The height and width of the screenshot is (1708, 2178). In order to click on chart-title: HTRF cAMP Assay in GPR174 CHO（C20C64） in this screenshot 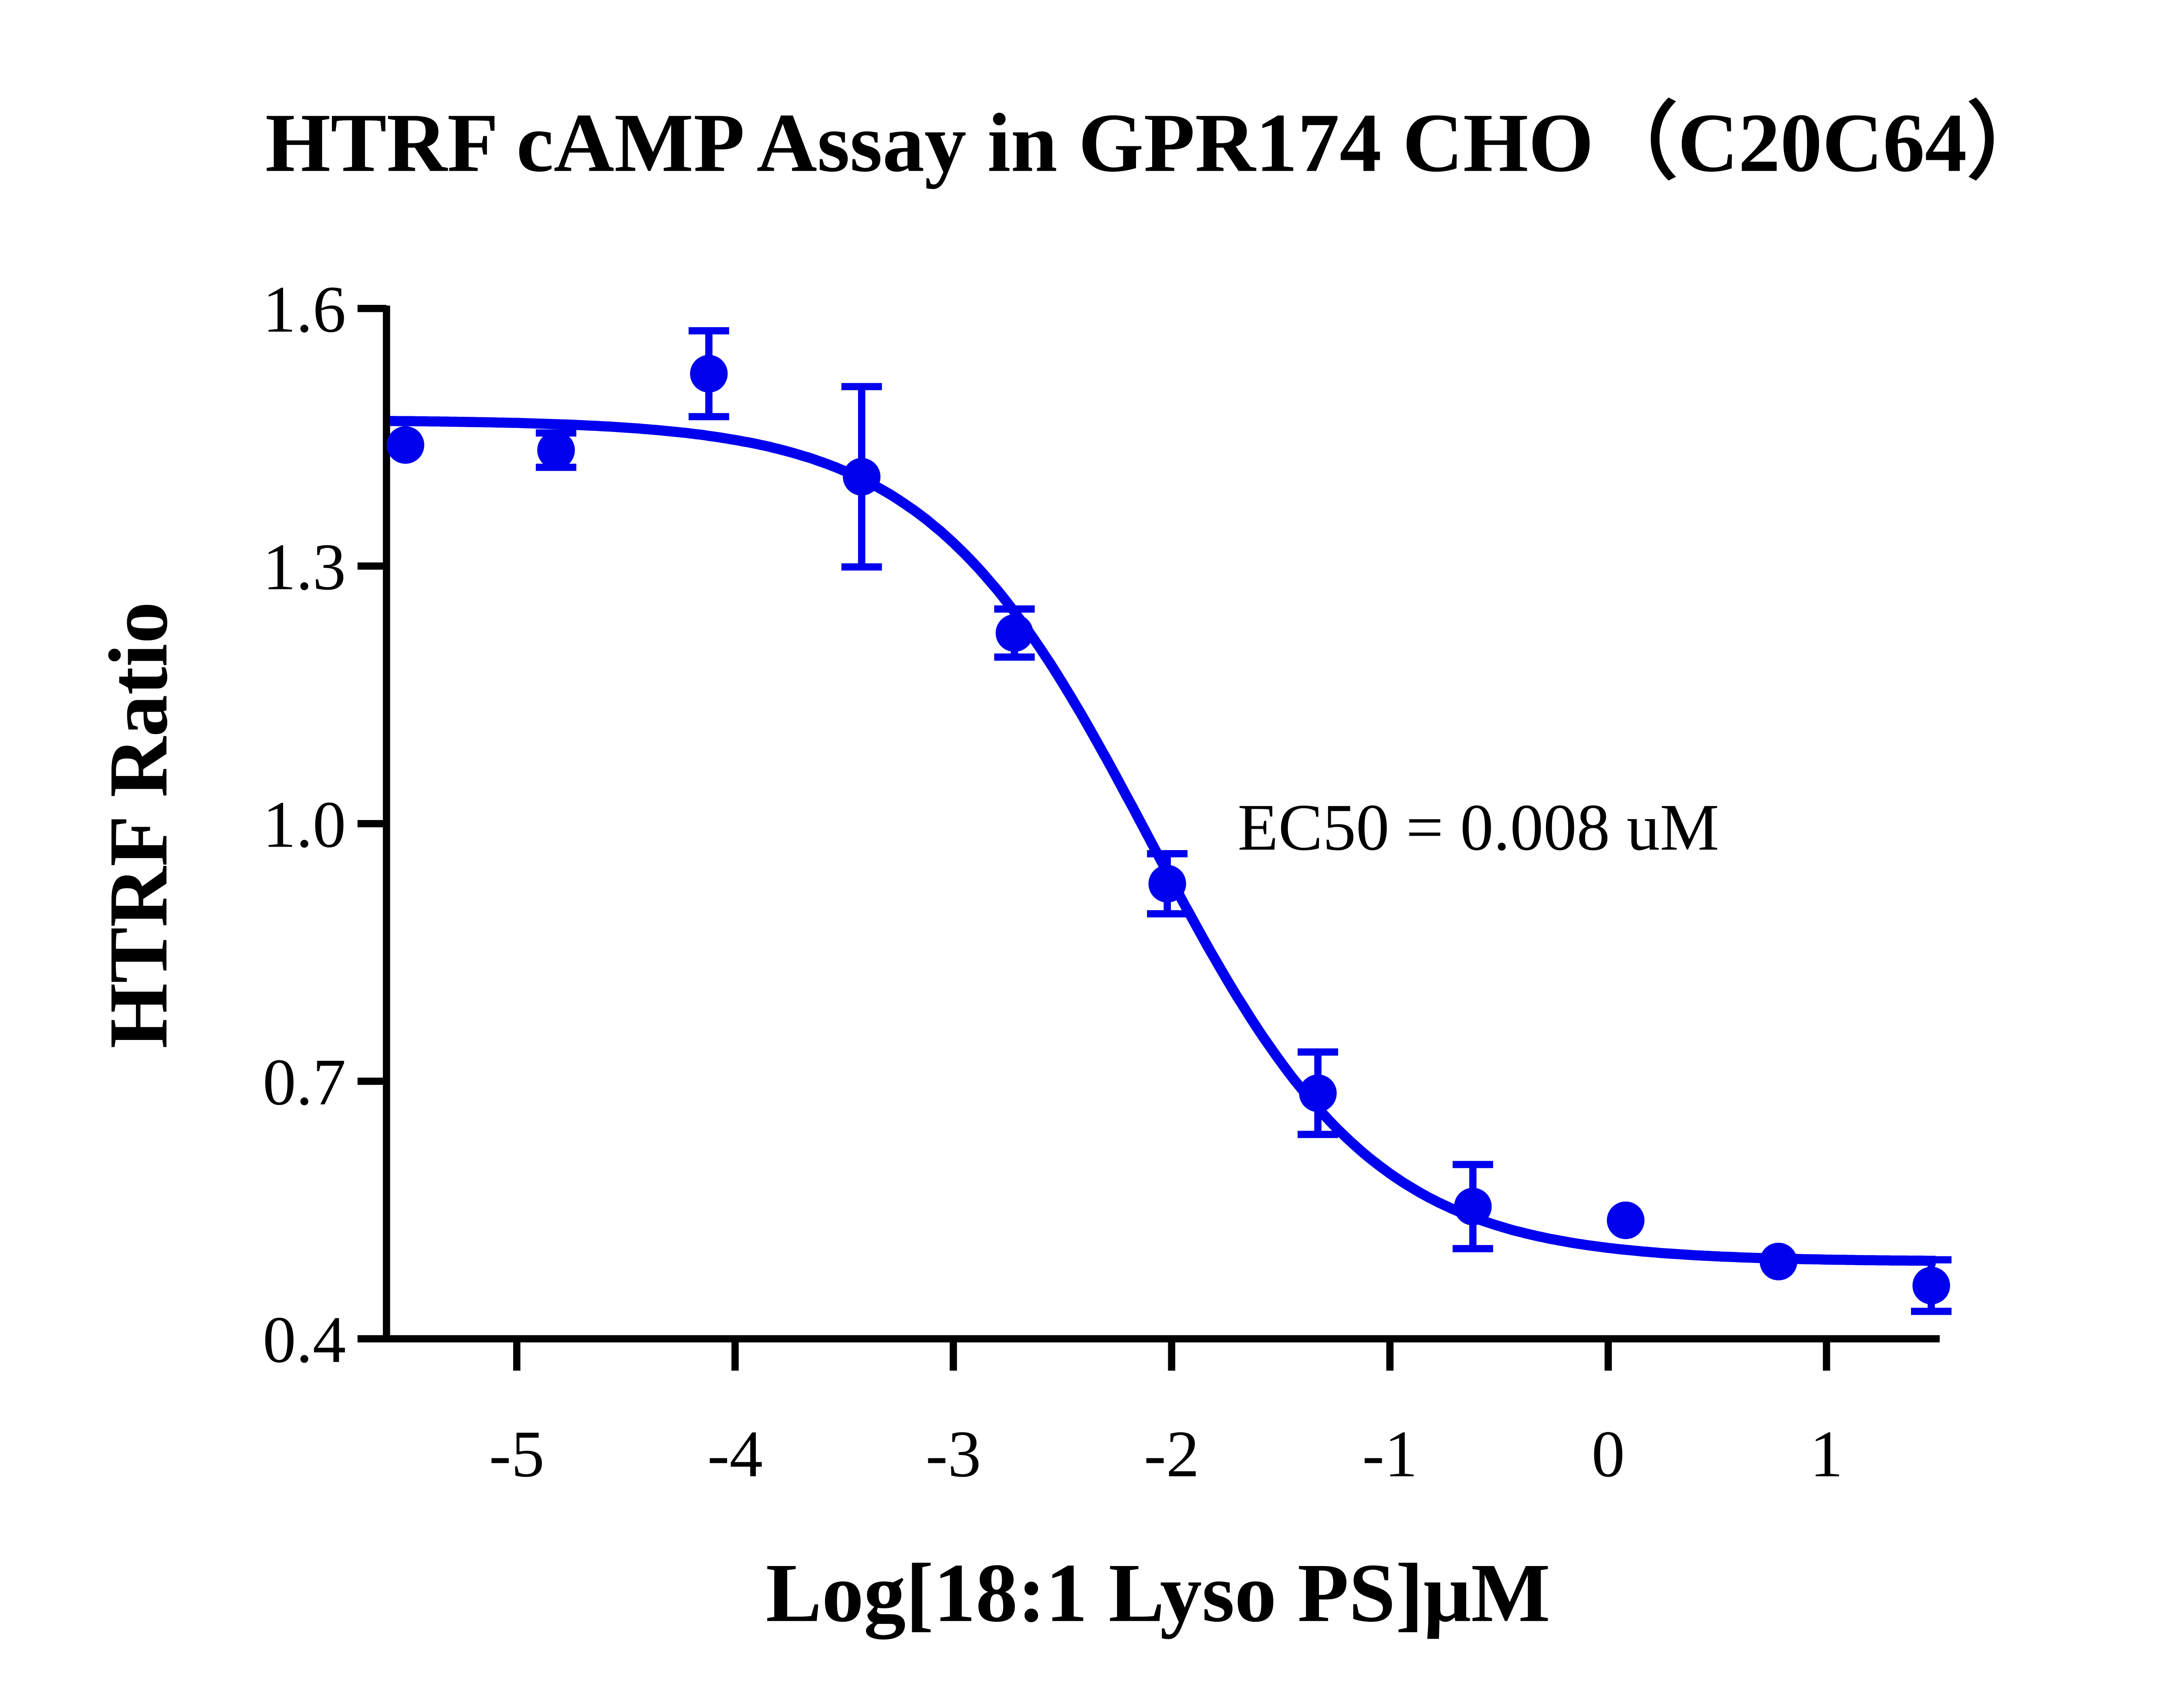, I will do `click(1158, 142)`.